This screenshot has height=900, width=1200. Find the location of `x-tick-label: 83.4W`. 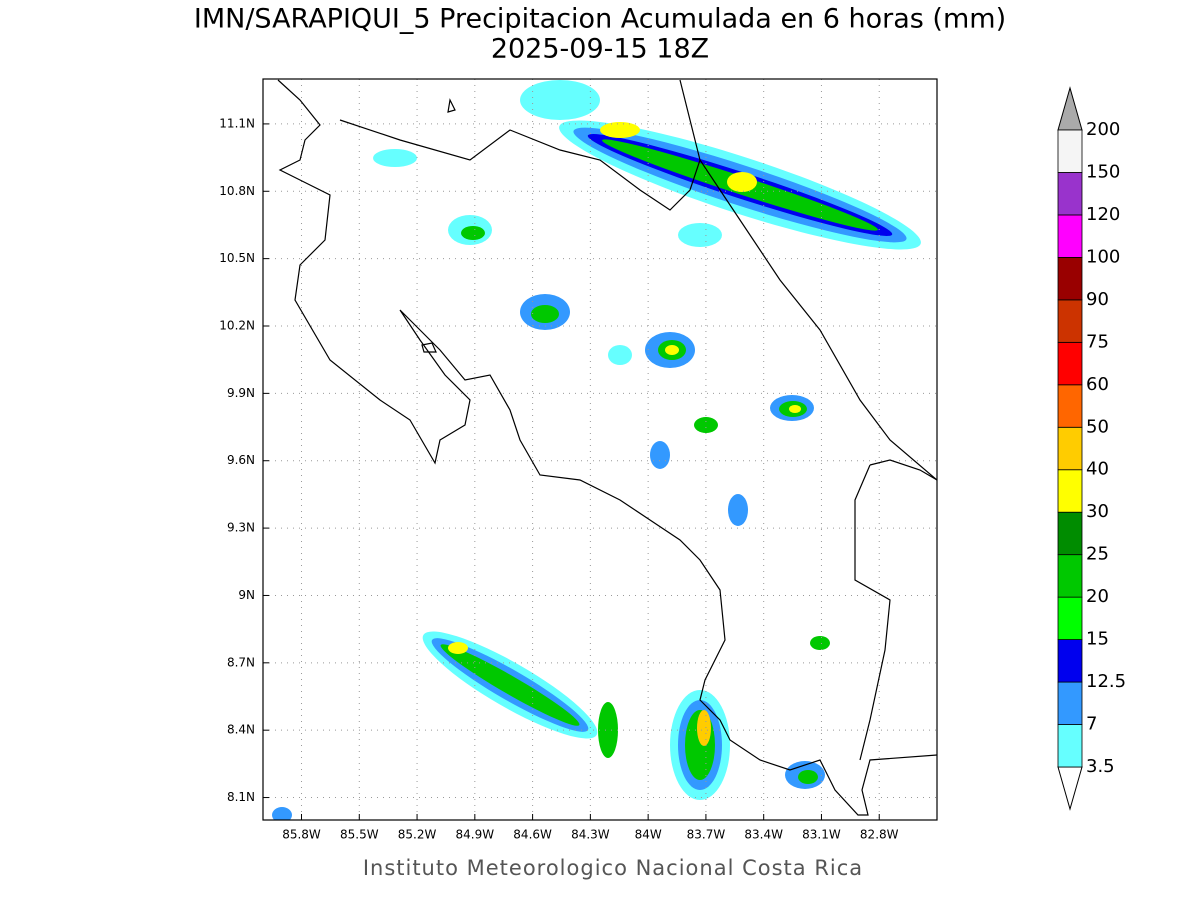

x-tick-label: 83.4W is located at coordinates (763, 835).